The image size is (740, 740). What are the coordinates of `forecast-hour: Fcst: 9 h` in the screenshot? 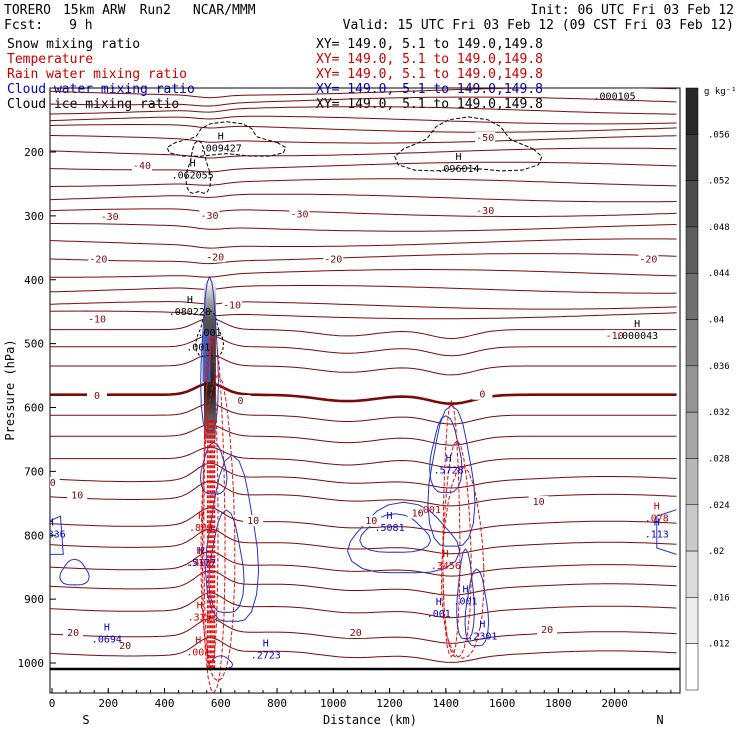 It's located at (48, 25).